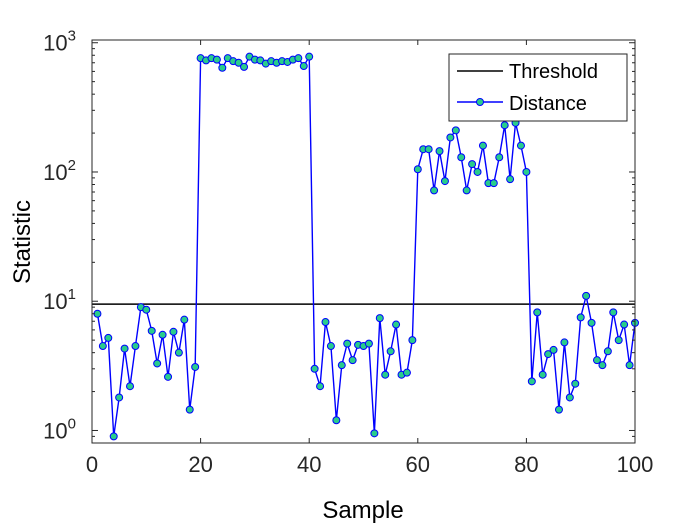 The height and width of the screenshot is (525, 700). Describe the element at coordinates (92, 464) in the screenshot. I see `x-tick-label: 0` at that location.